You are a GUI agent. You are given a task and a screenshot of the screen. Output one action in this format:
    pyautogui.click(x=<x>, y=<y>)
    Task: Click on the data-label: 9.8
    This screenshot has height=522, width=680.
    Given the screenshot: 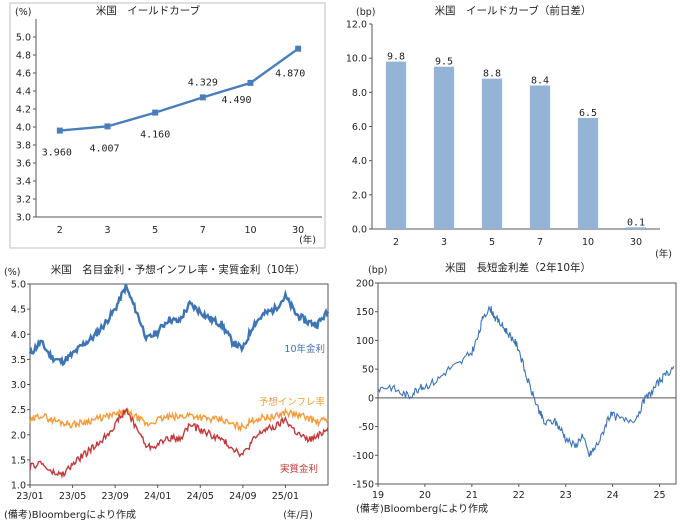 What is the action you would take?
    pyautogui.click(x=396, y=57)
    